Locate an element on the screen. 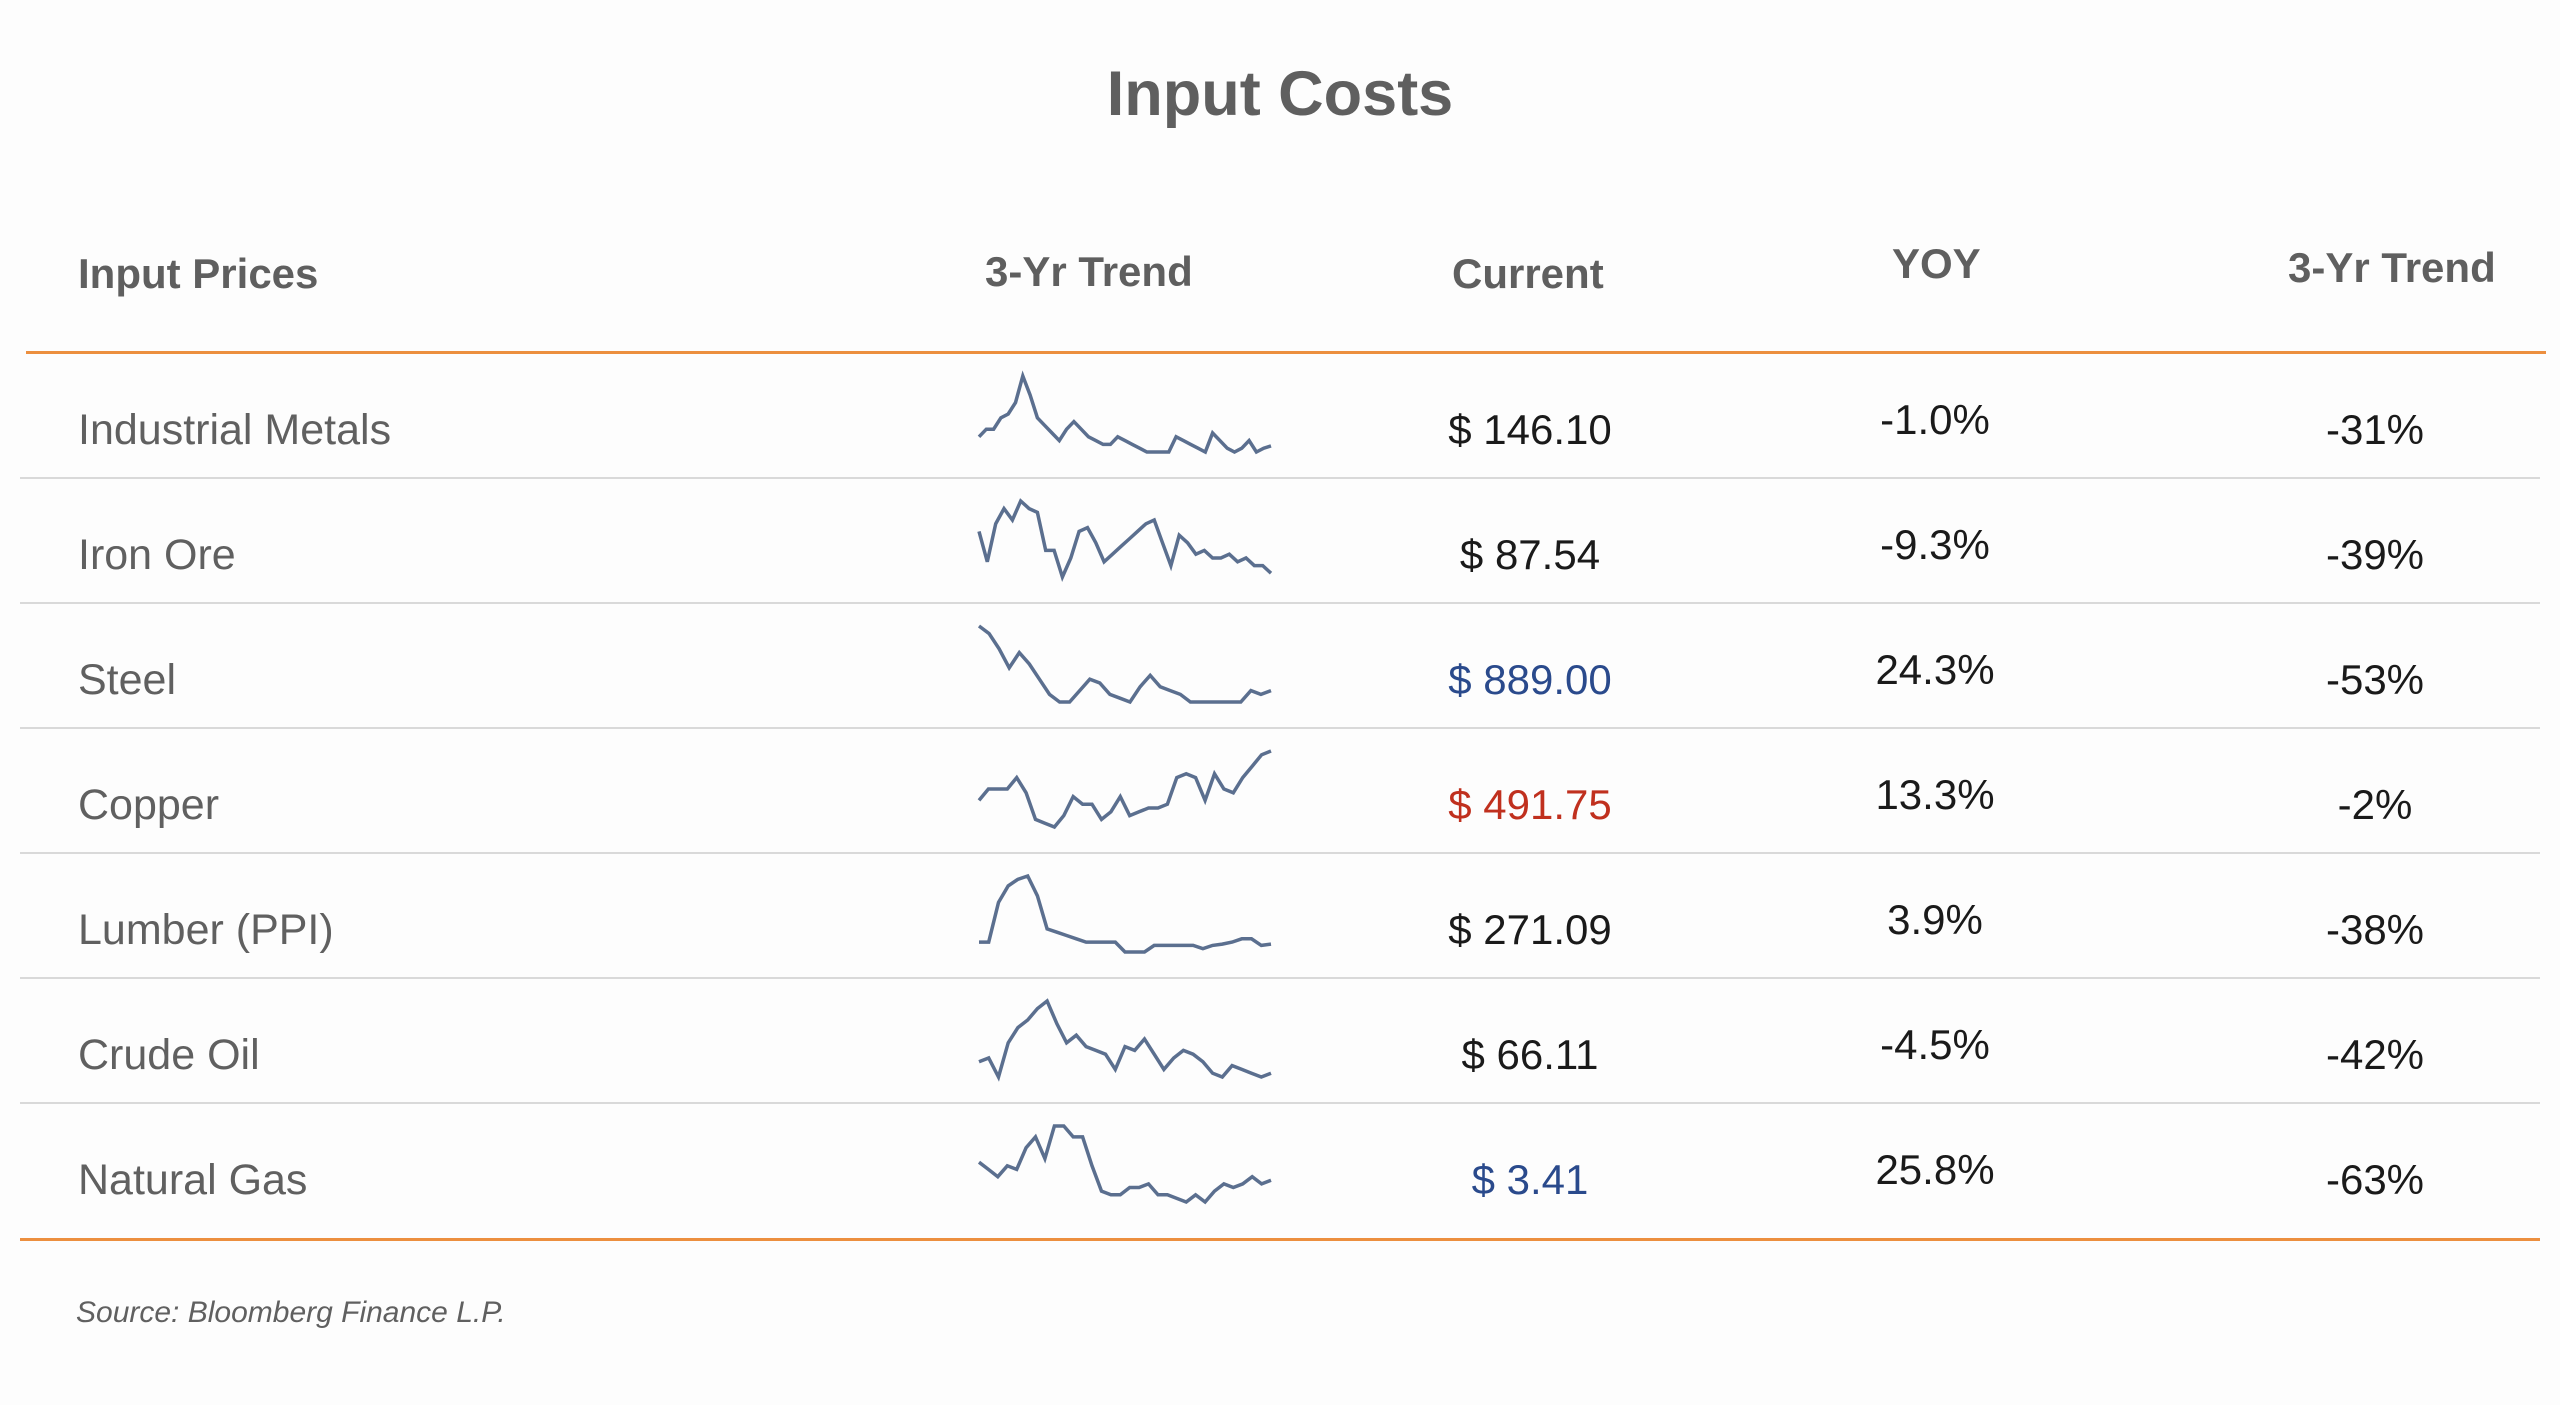  footer-rule is located at coordinates (1280, 1239).